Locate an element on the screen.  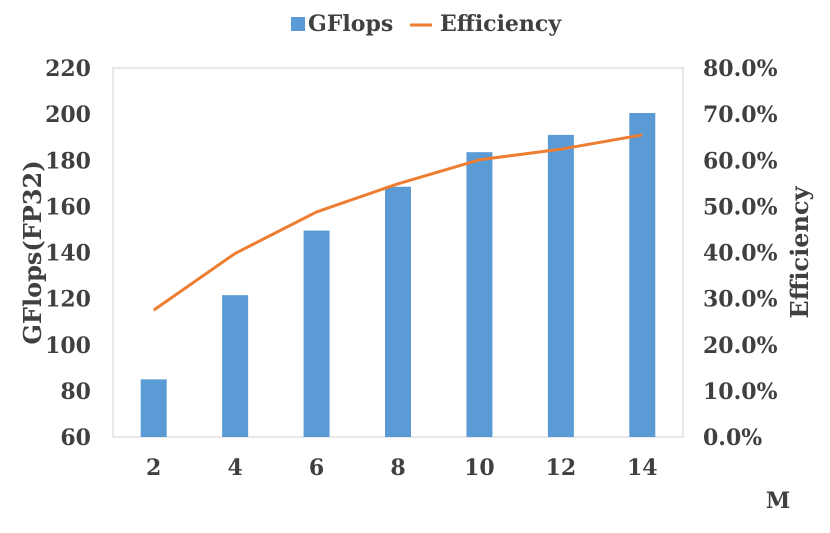
y-tick-label: 200 is located at coordinates (68, 115).